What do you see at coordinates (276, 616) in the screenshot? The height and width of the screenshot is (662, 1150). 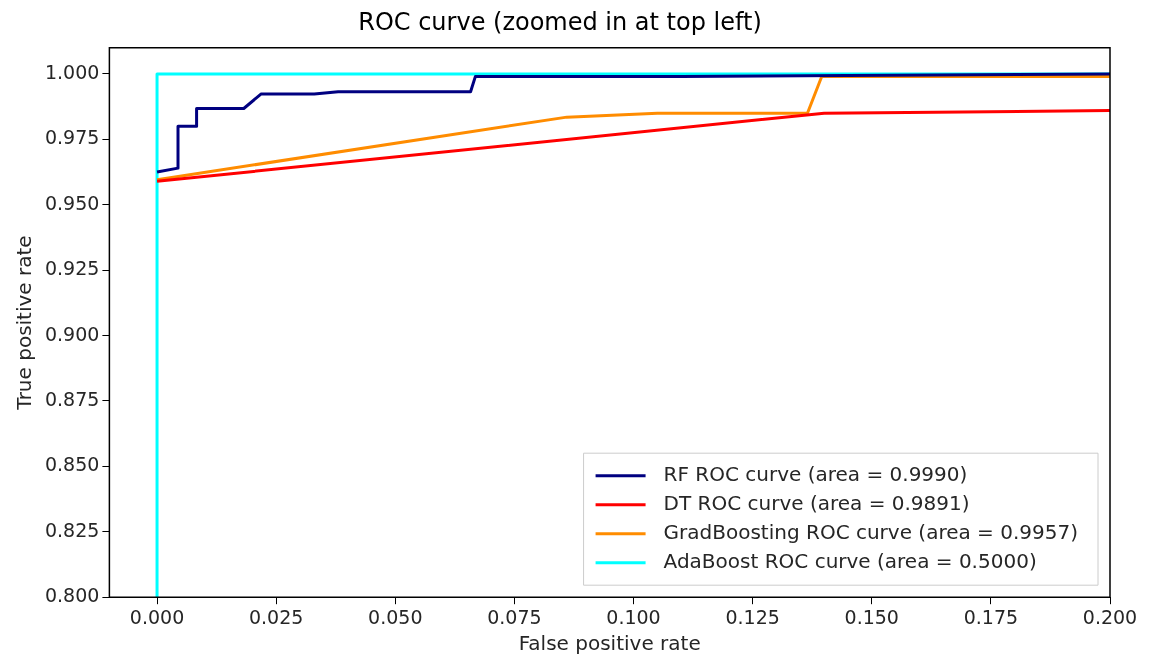 I see `x-tick-label: 0.025` at bounding box center [276, 616].